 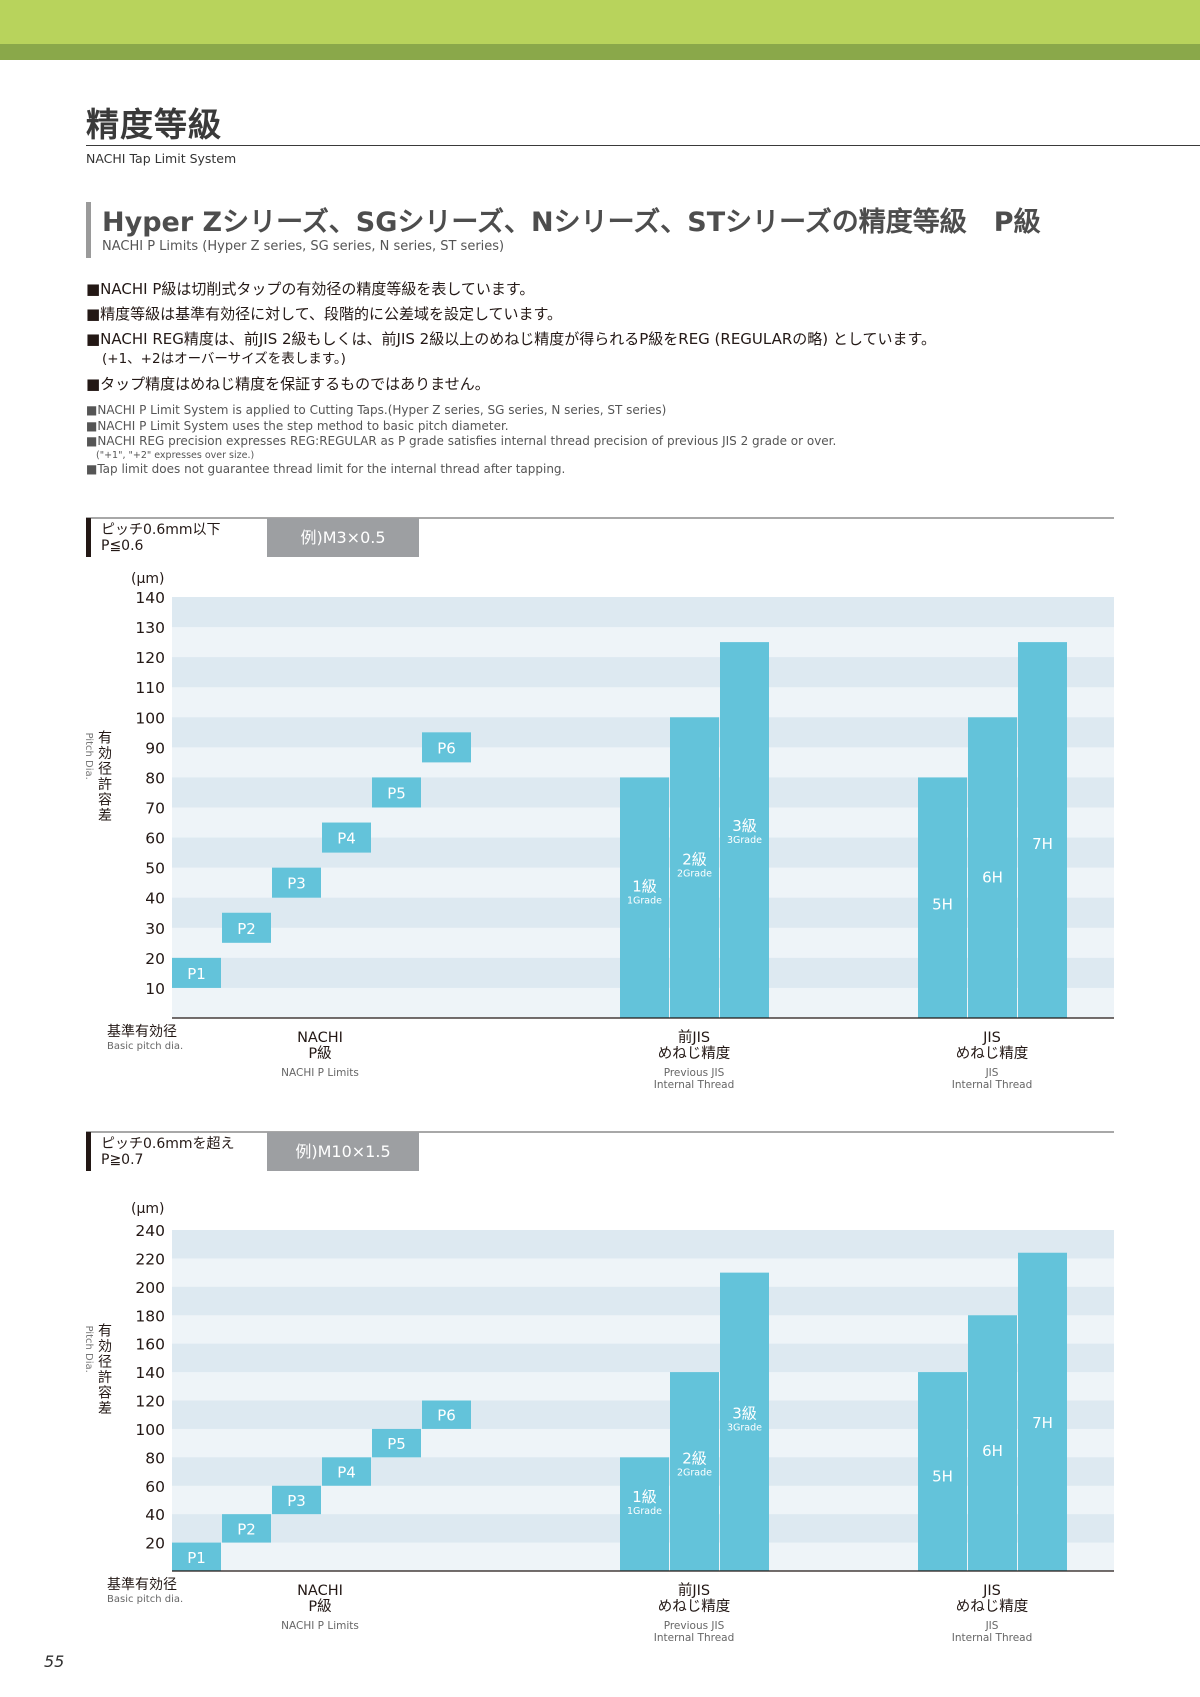 I want to click on y-tick-label: 160, so click(x=150, y=1345).